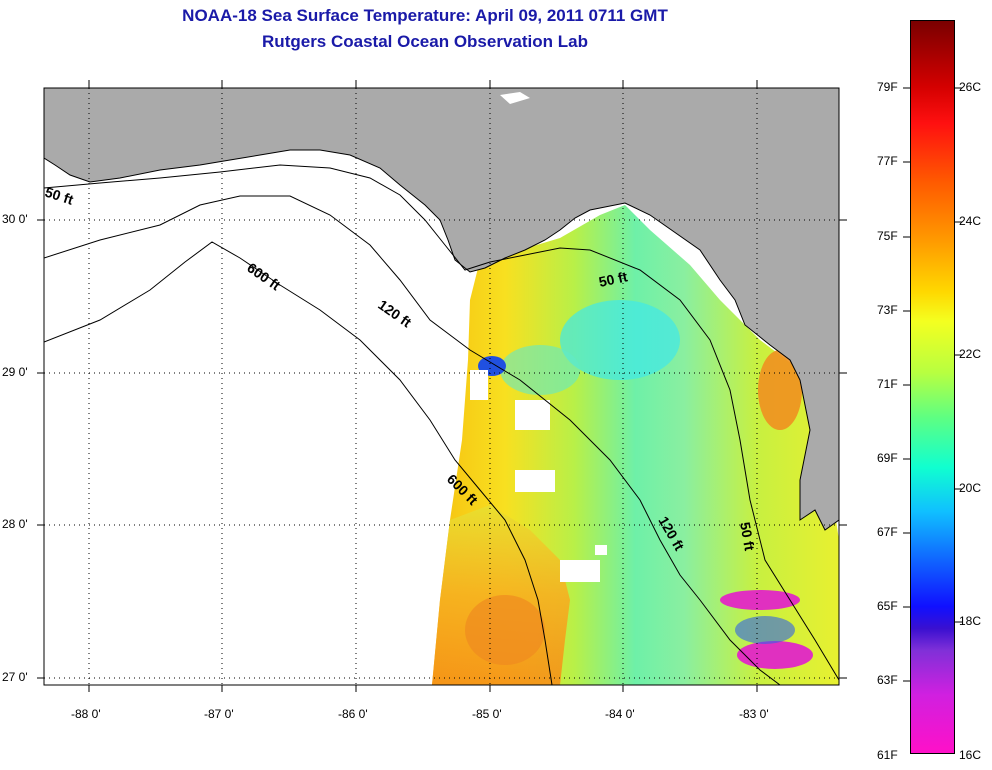 This screenshot has height=770, width=992. I want to click on island-patch, so click(515, 98).